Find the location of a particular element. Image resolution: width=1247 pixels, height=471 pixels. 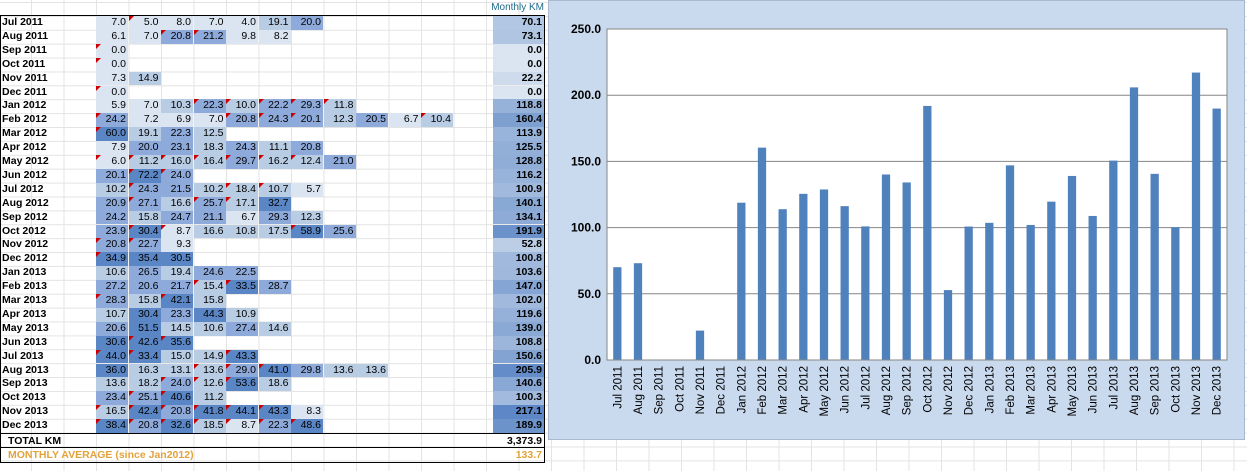

monthly-total-cell: 189.9 is located at coordinates (518, 426).